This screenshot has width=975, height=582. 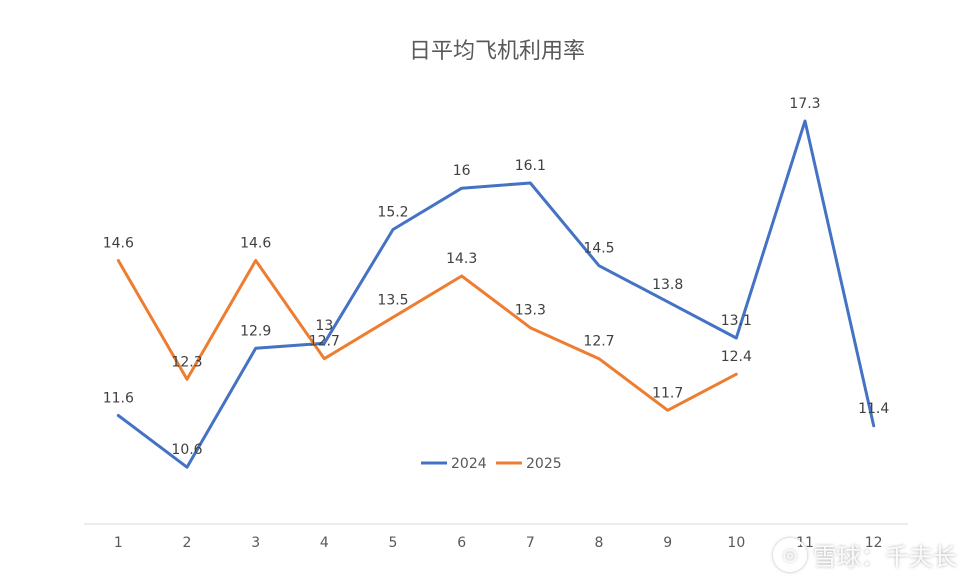 What do you see at coordinates (187, 543) in the screenshot?
I see `x-tick-label: 2` at bounding box center [187, 543].